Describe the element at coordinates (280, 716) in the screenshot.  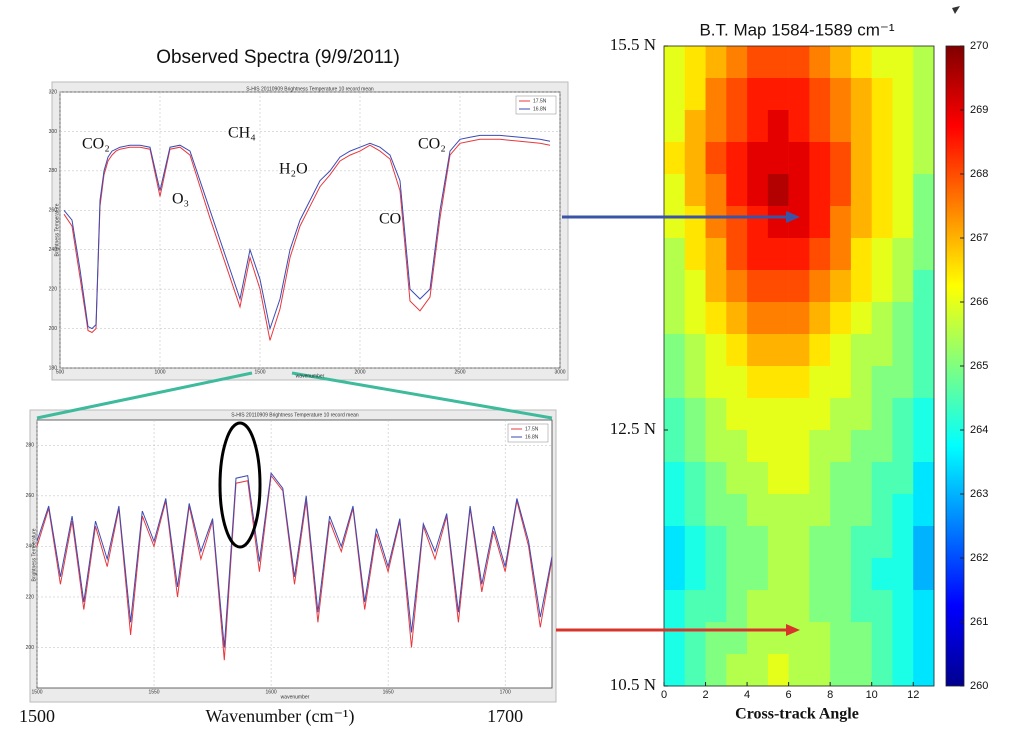
I see `caption-x-label: Wavenumber (cm⁻¹)` at that location.